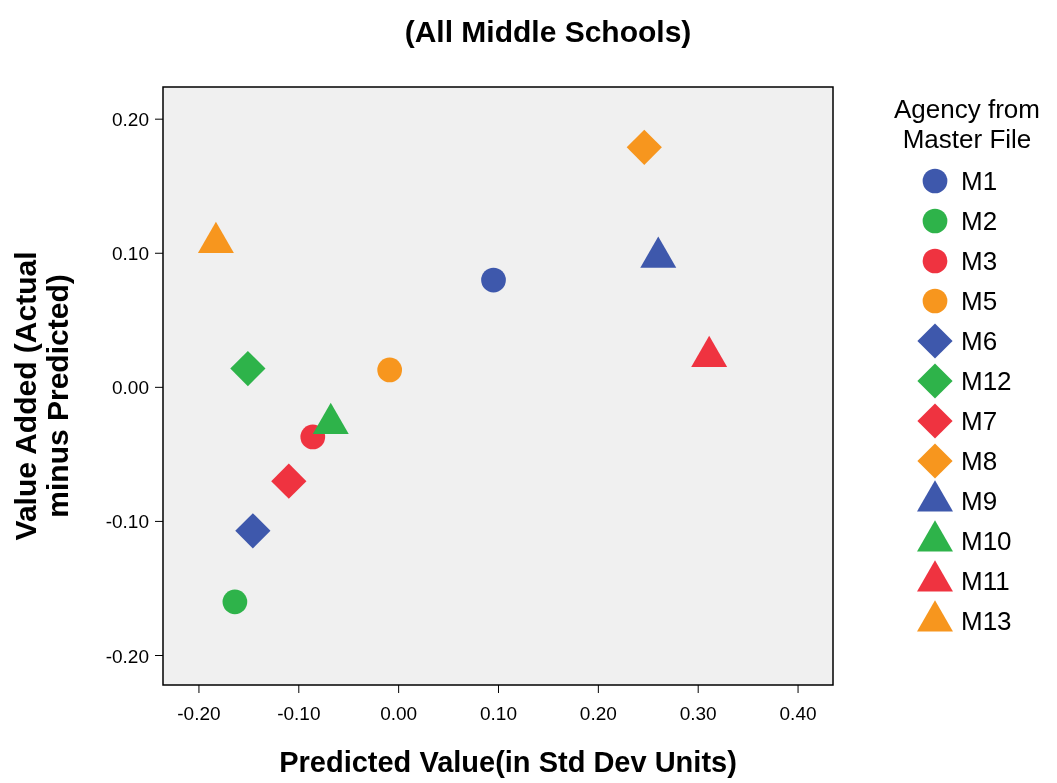 This screenshot has width=1057, height=783. I want to click on legend-label: M11, so click(985, 581).